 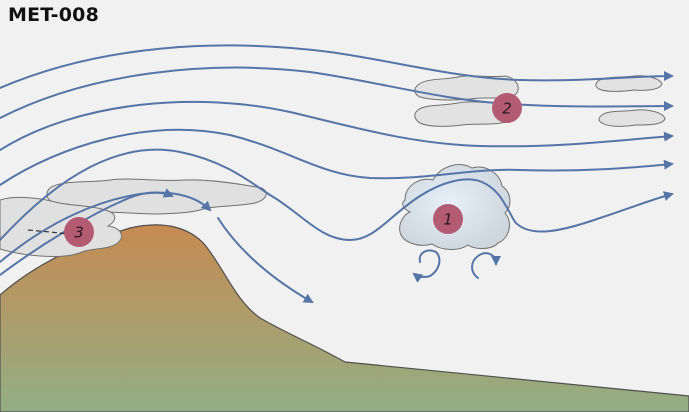 I want to click on cap-cloud-marker: 3, so click(x=79, y=232).